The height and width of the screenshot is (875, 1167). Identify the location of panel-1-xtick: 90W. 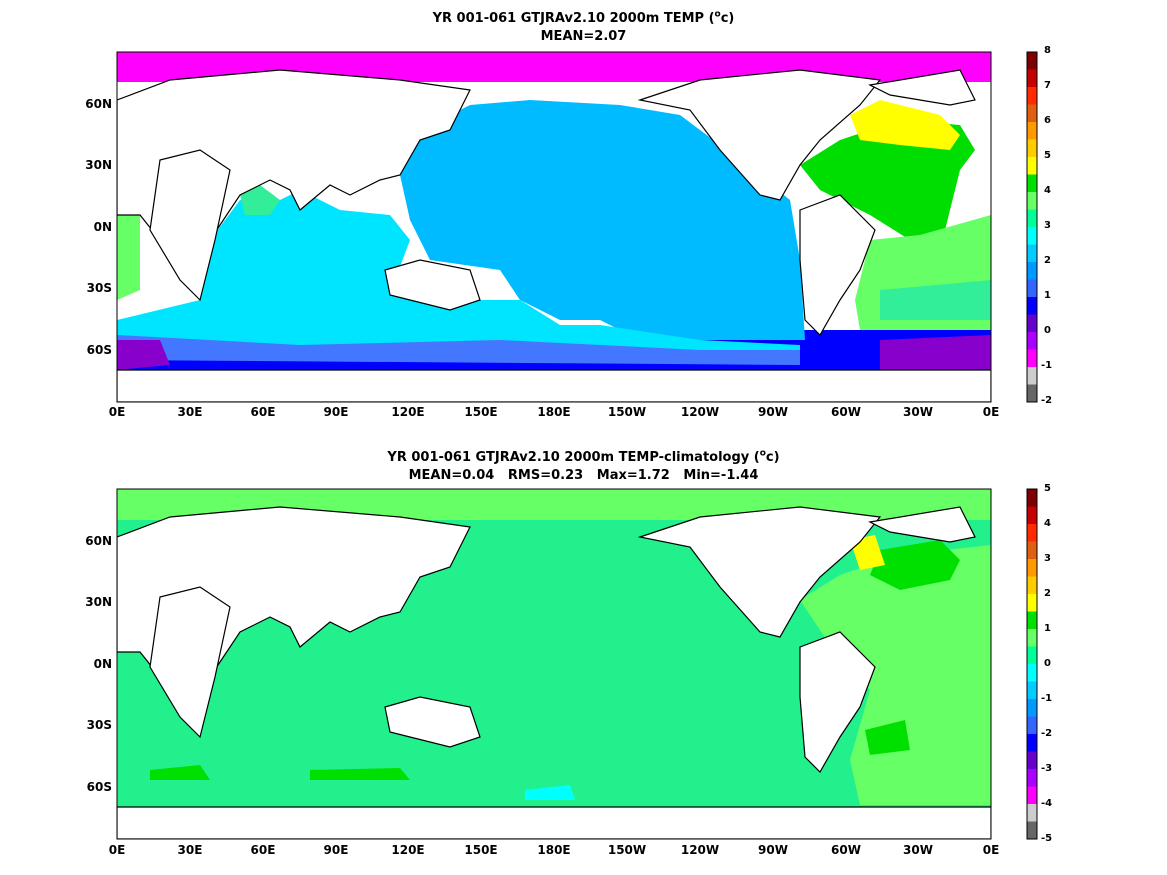
(773, 412).